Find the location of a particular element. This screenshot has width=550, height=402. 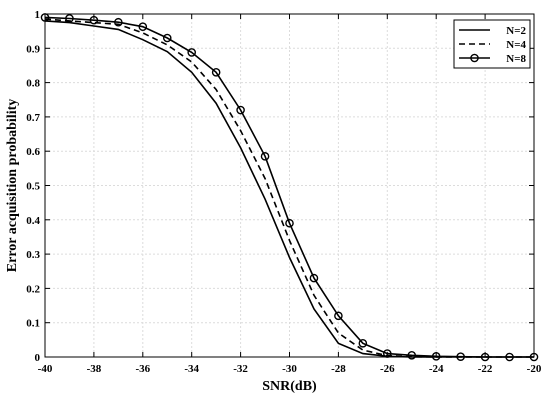

x-tick-label: -22 is located at coordinates (485, 369).